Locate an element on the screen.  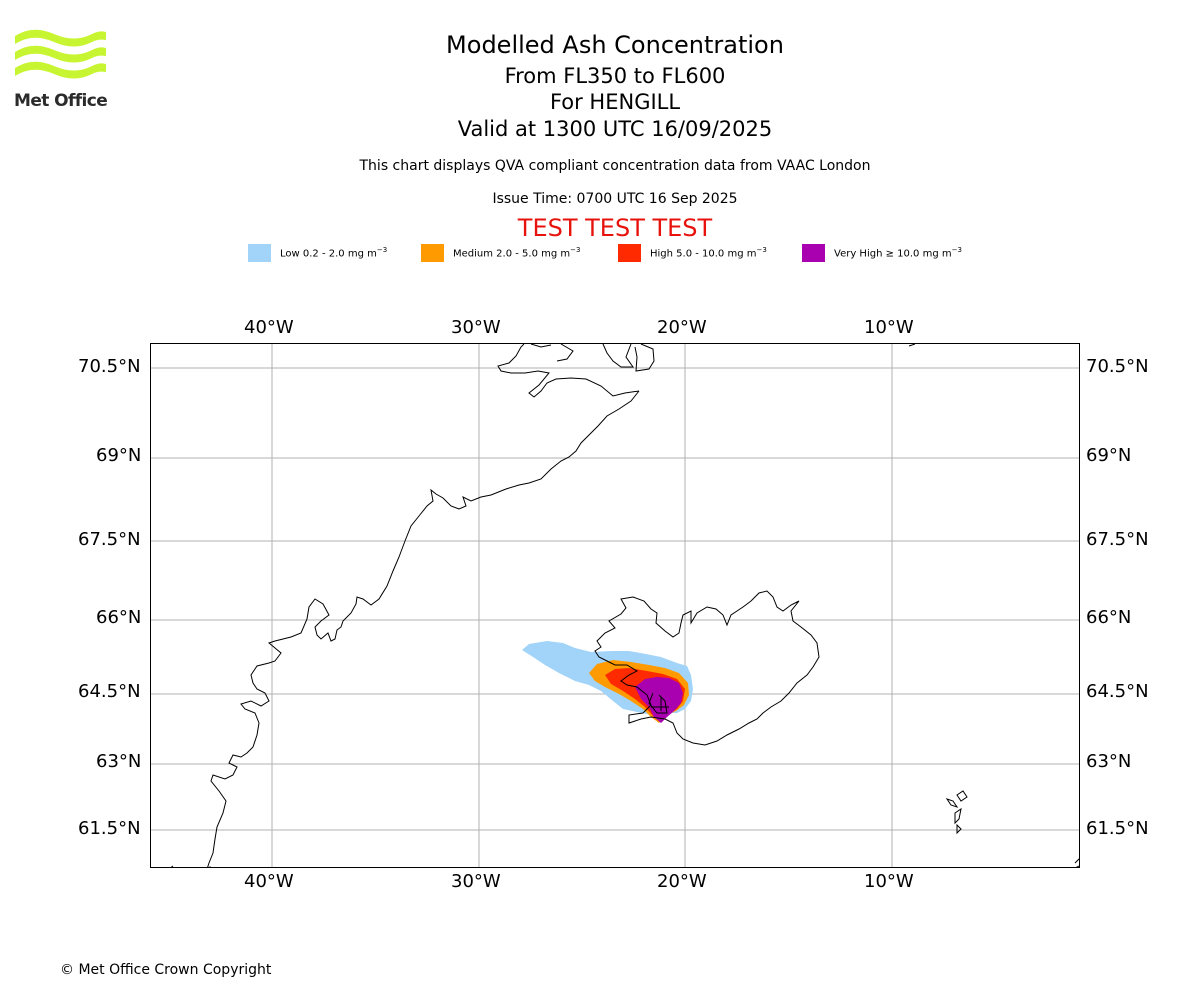
lat-label-right-69n: 69°N is located at coordinates (1109, 455).